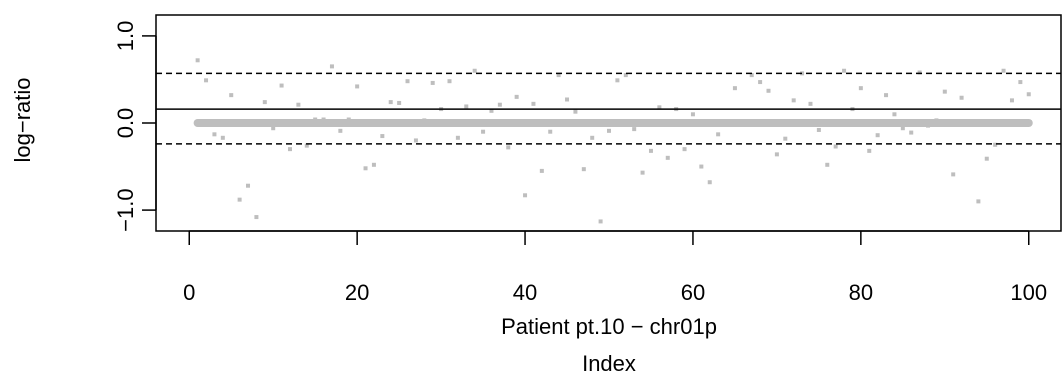 This screenshot has width=1062, height=383. What do you see at coordinates (525, 292) in the screenshot?
I see `x-tick-label-2: 40` at bounding box center [525, 292].